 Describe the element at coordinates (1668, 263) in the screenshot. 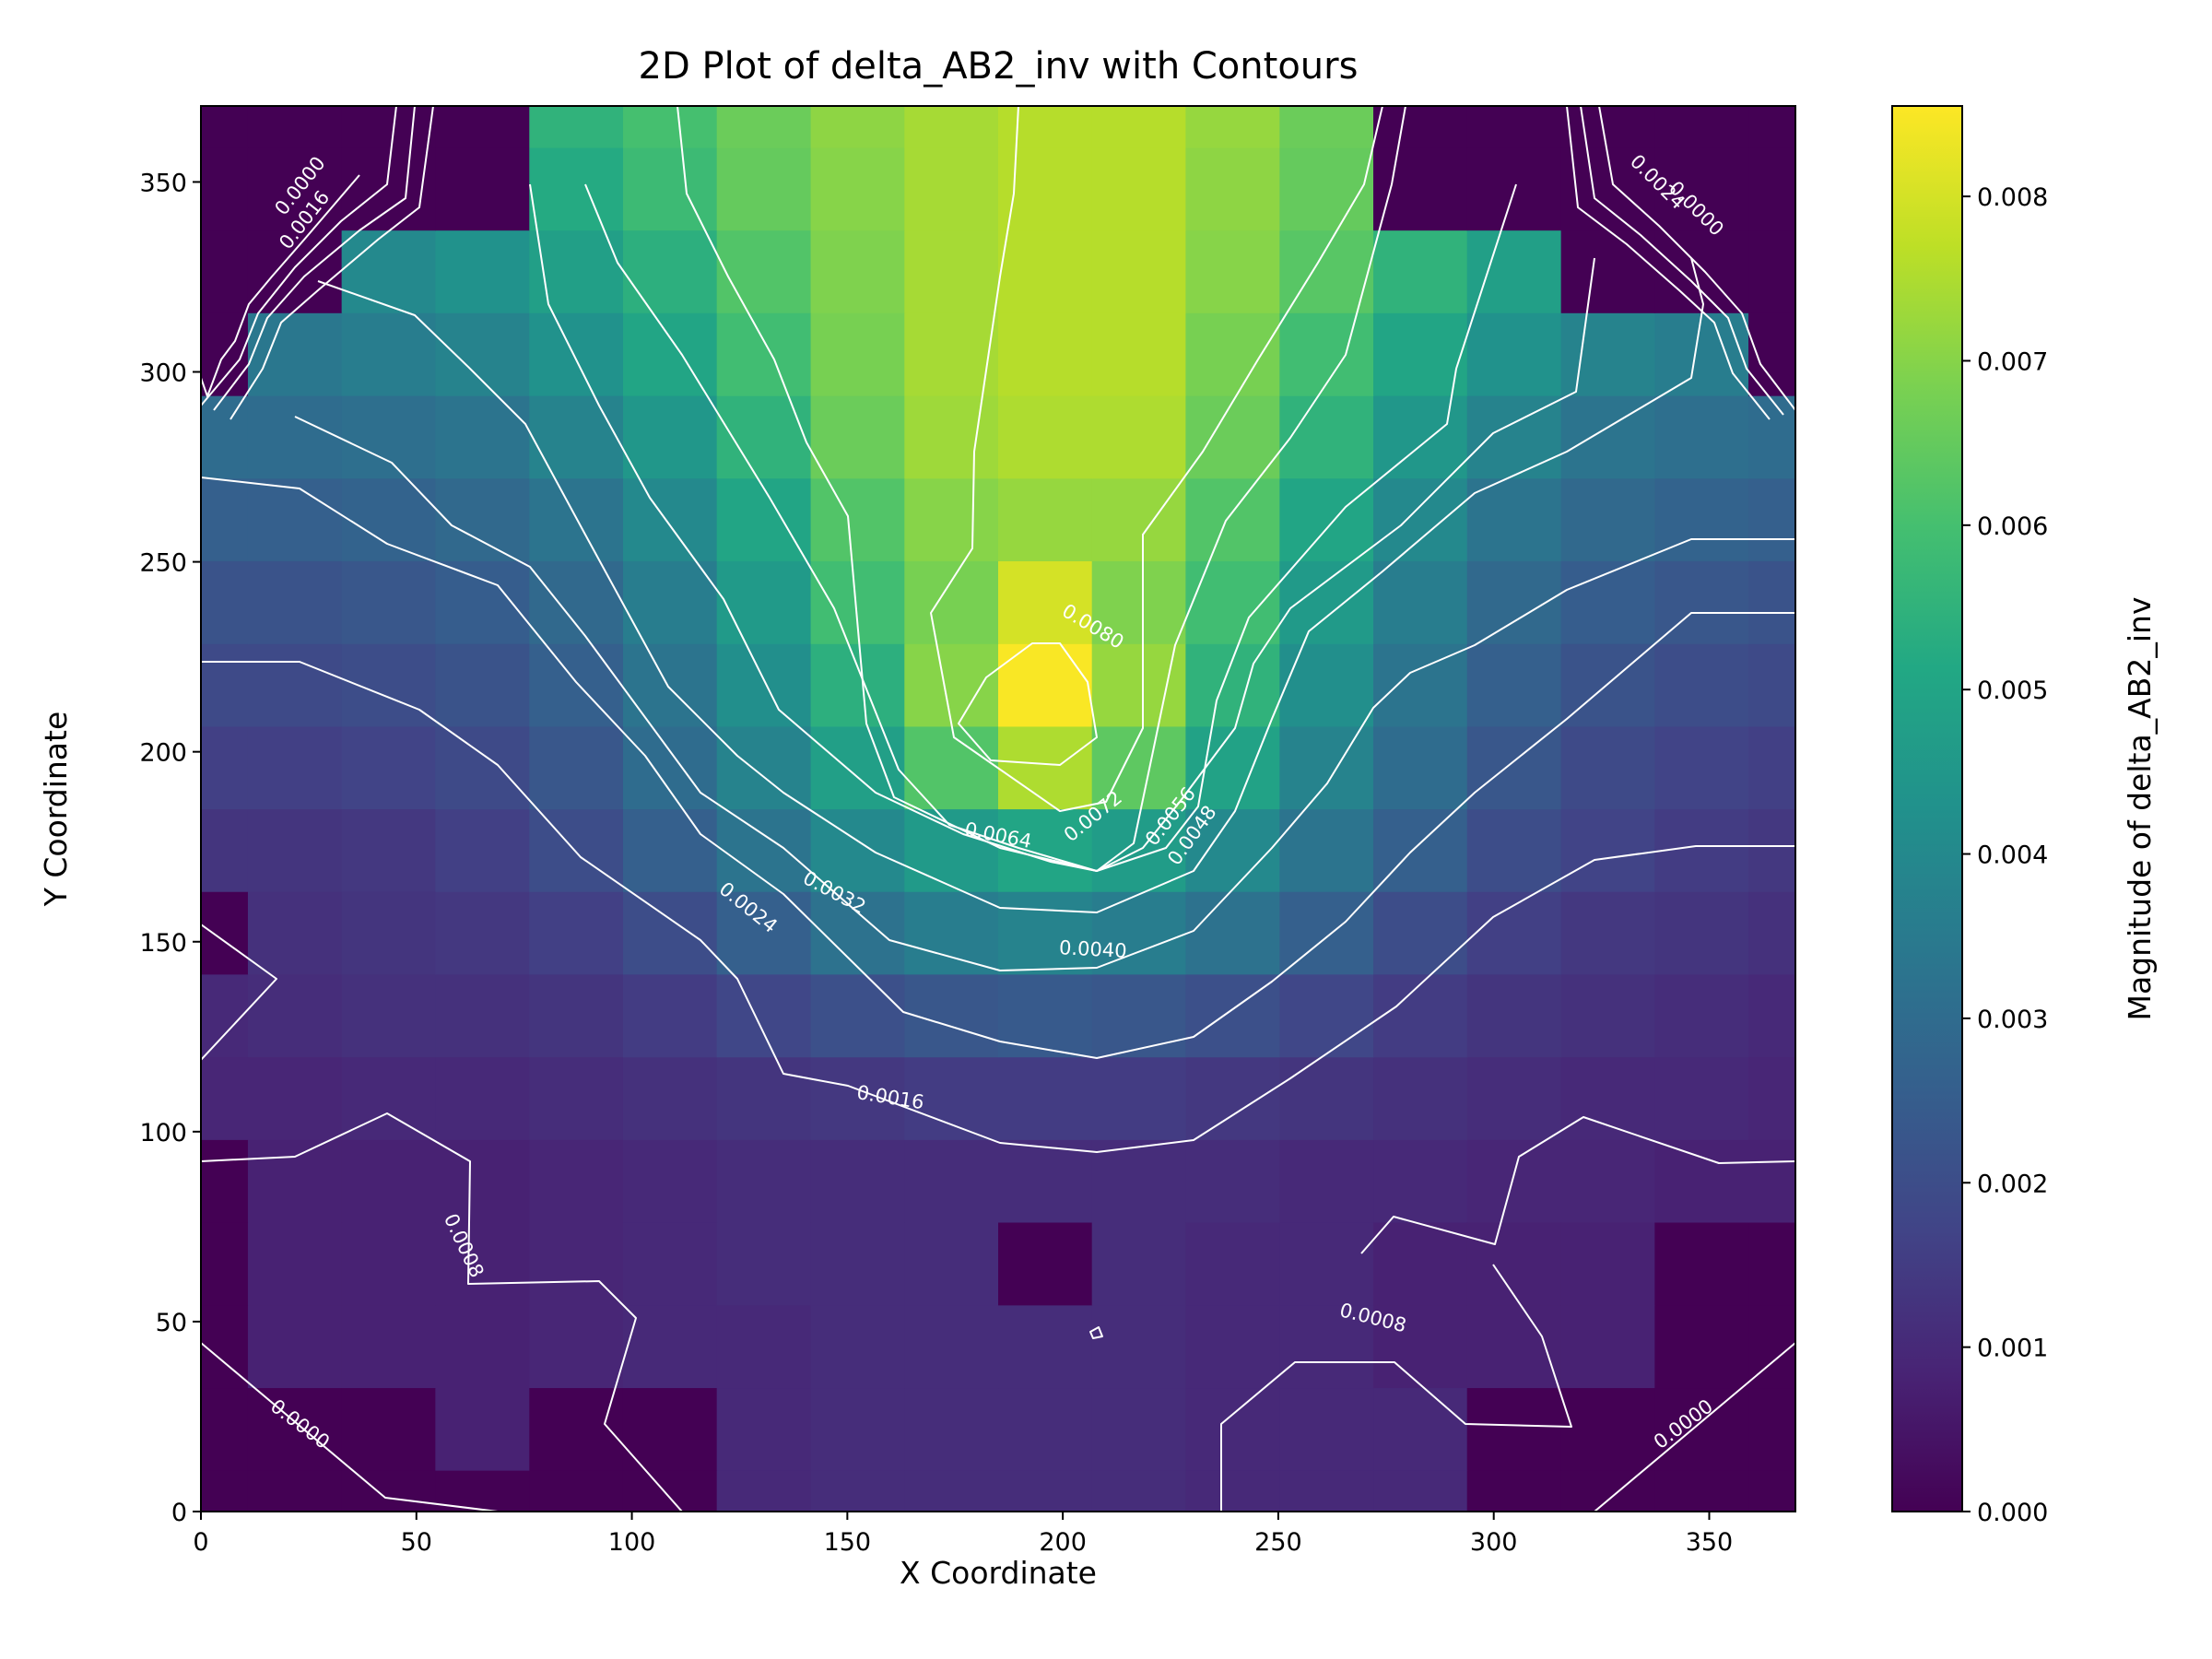

I see `contour-line-0.0024` at that location.